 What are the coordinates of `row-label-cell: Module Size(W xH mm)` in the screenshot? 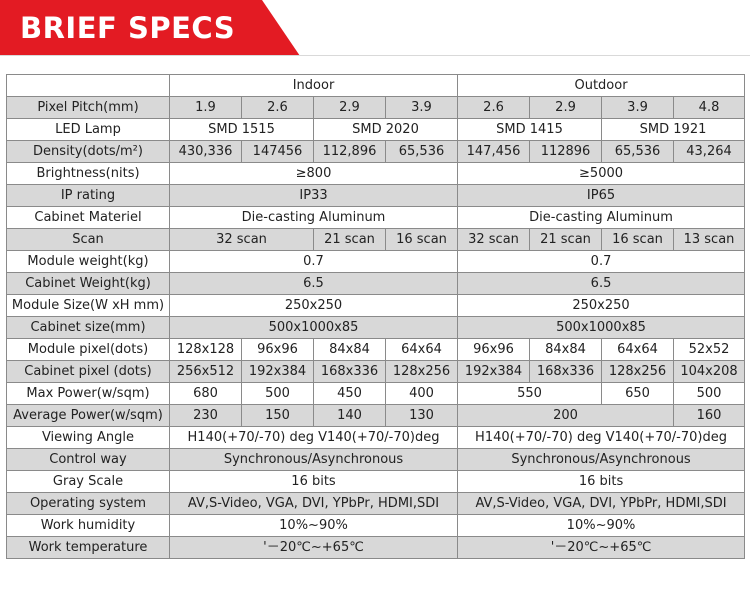 It's located at (88, 305).